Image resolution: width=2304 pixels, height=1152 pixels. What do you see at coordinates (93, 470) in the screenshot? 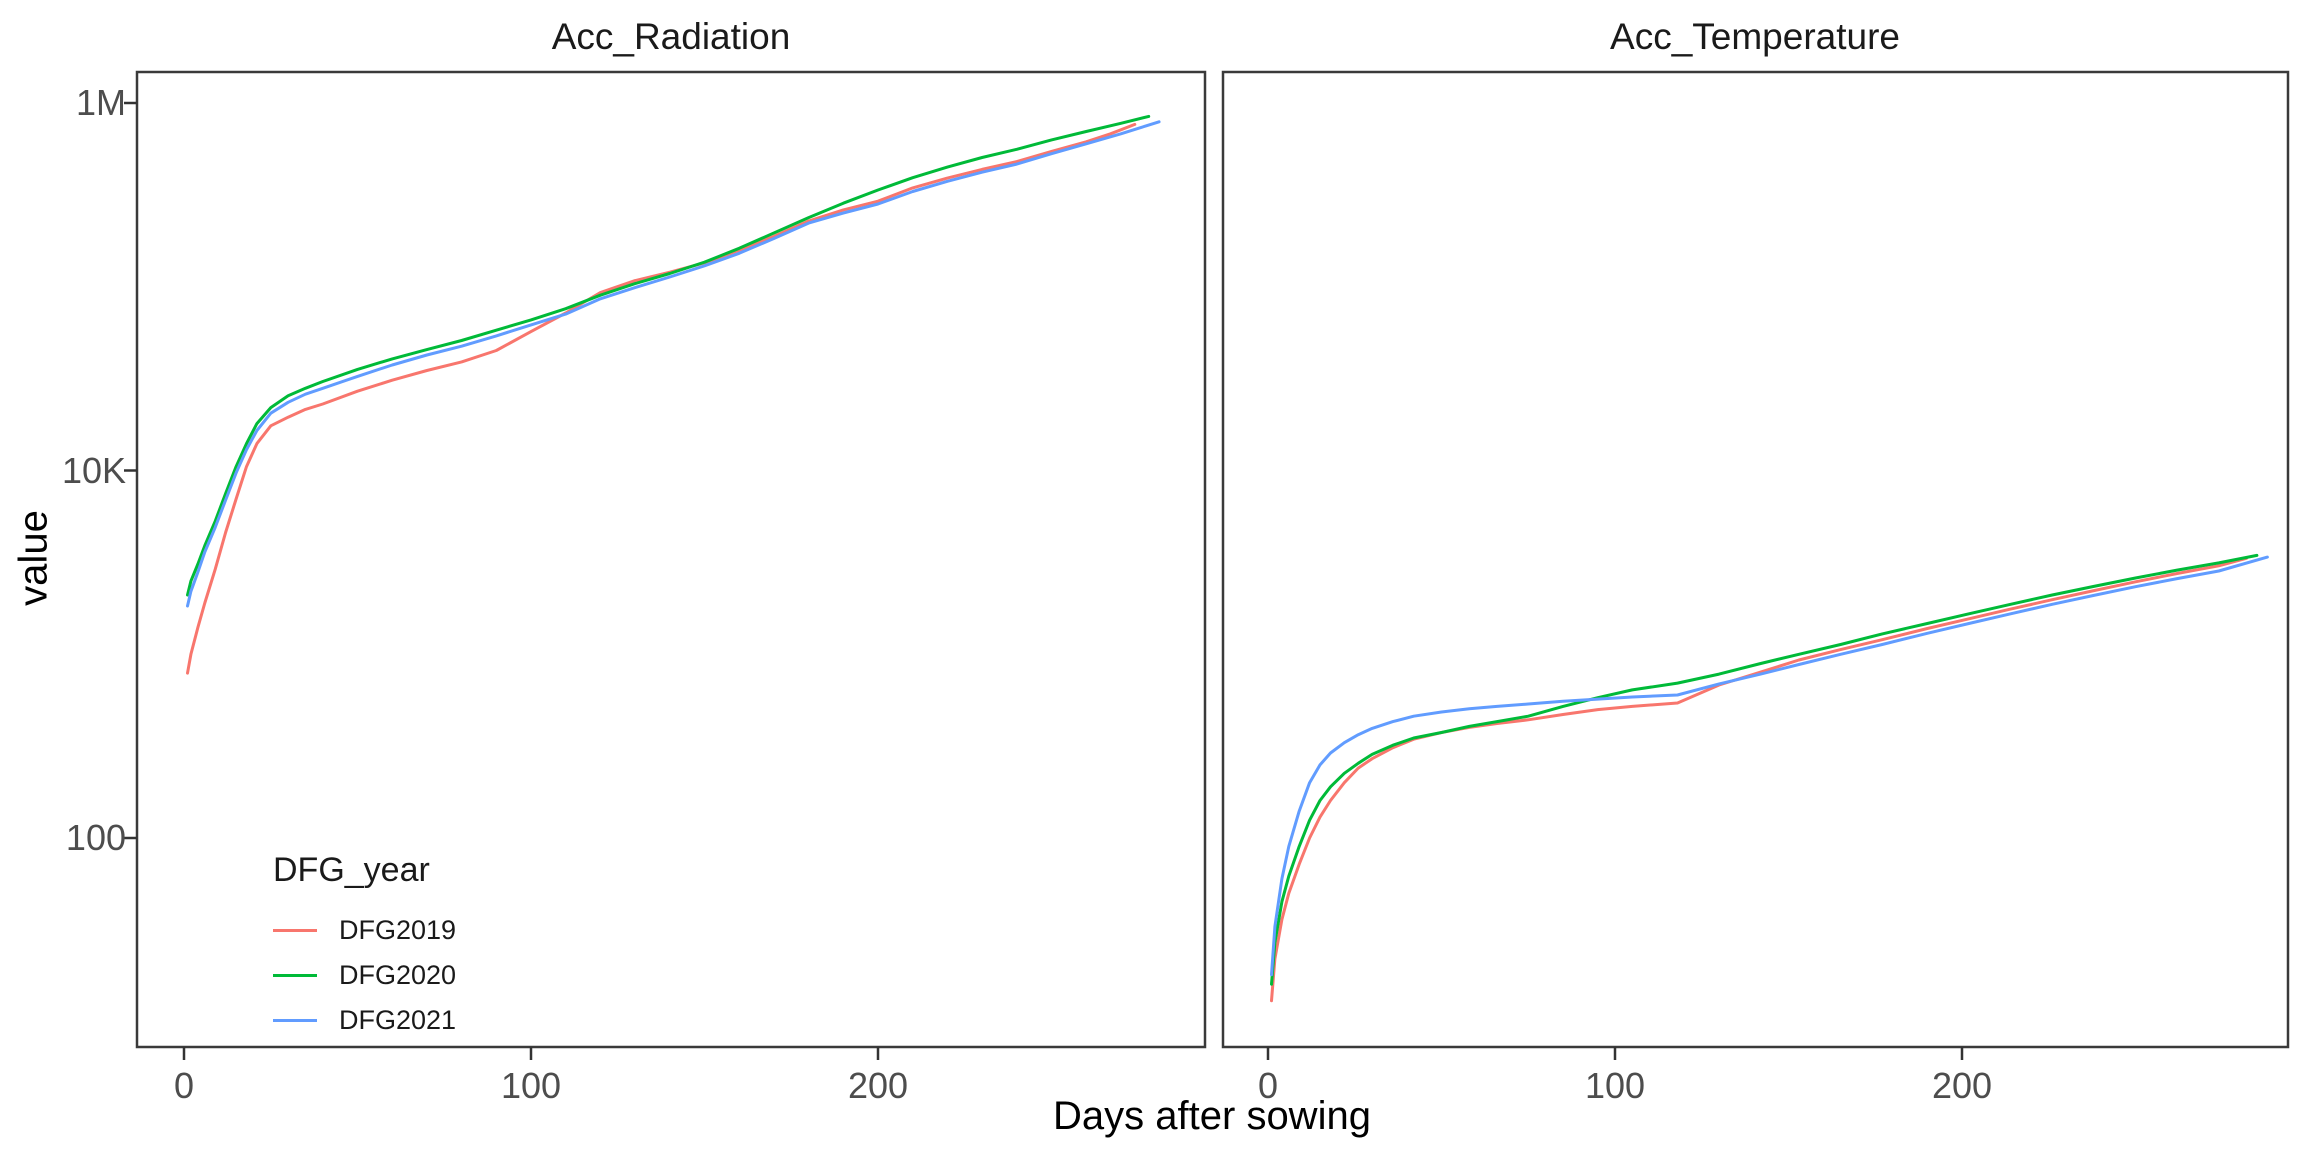
I see `y-tick-label: 10K` at bounding box center [93, 470].